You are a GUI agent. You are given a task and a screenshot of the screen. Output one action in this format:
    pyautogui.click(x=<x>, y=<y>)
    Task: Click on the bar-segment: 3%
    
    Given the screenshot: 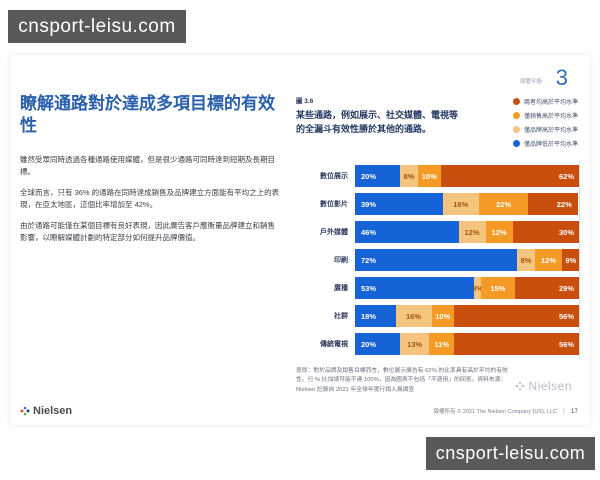 What is the action you would take?
    pyautogui.click(x=477, y=288)
    